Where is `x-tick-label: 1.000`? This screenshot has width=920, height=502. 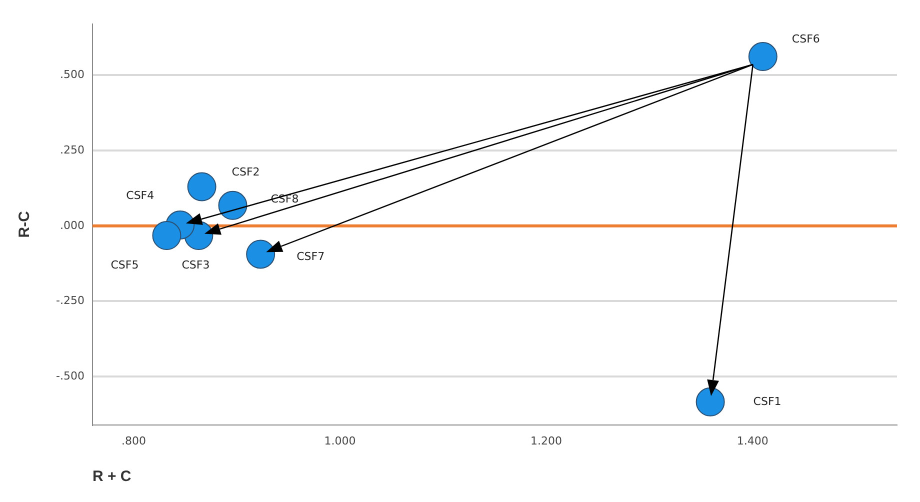
x-tick-label: 1.000 is located at coordinates (340, 441).